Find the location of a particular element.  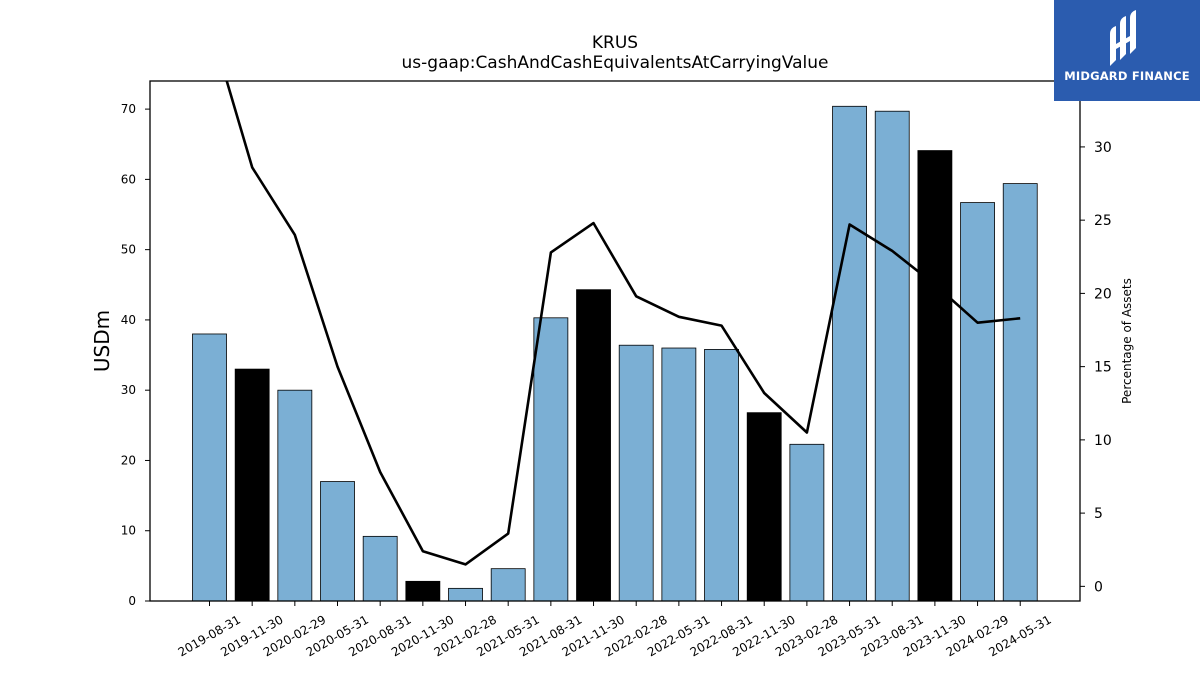

y2-axis-ticks: 0 5 10 15 20 25 30 is located at coordinates (1096, 367).